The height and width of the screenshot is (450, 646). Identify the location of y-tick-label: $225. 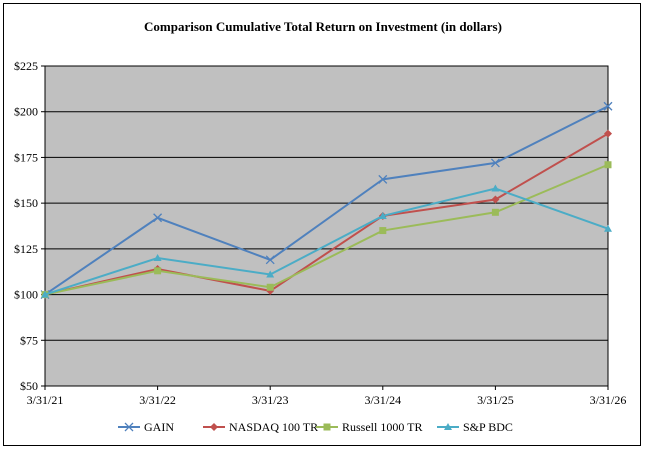
(26, 66).